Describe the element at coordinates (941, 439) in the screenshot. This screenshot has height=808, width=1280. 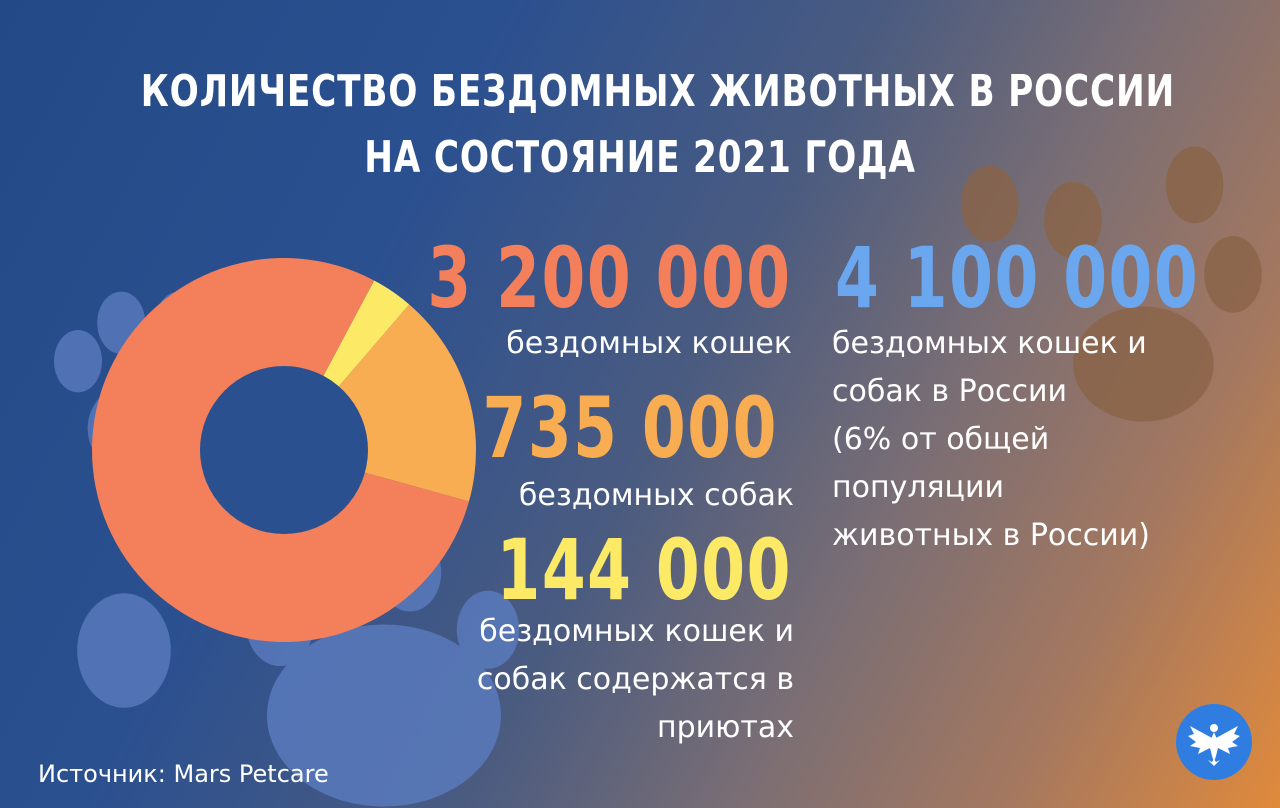
I see `total-label-line-3: (6% от общей` at that location.